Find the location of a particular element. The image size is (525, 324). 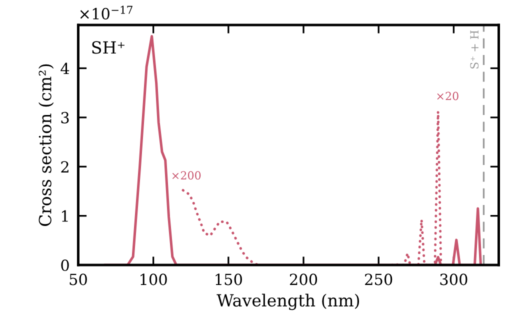

x-tick-label: 150 is located at coordinates (229, 280).